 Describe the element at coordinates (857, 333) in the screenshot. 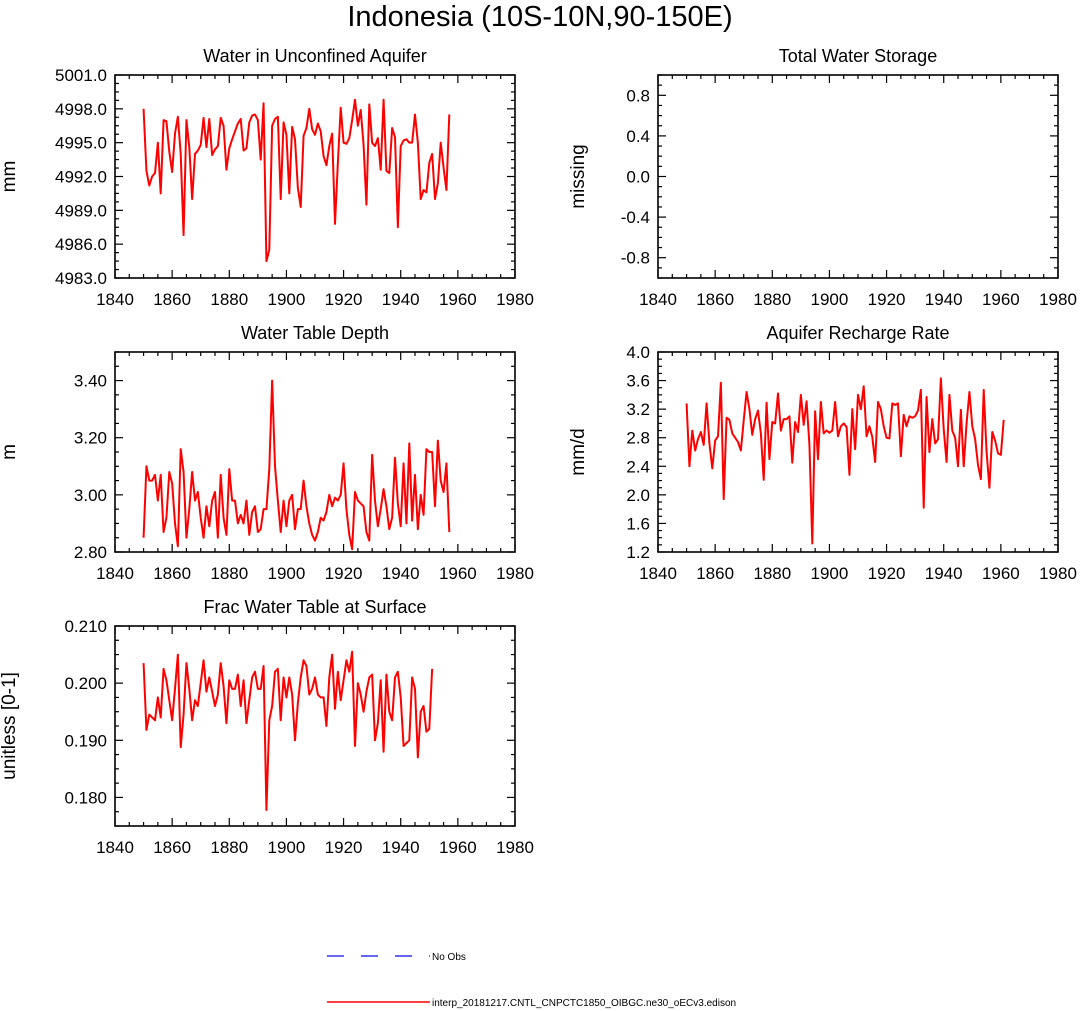

I see `chart-title: Aquifer Recharge Rate` at that location.